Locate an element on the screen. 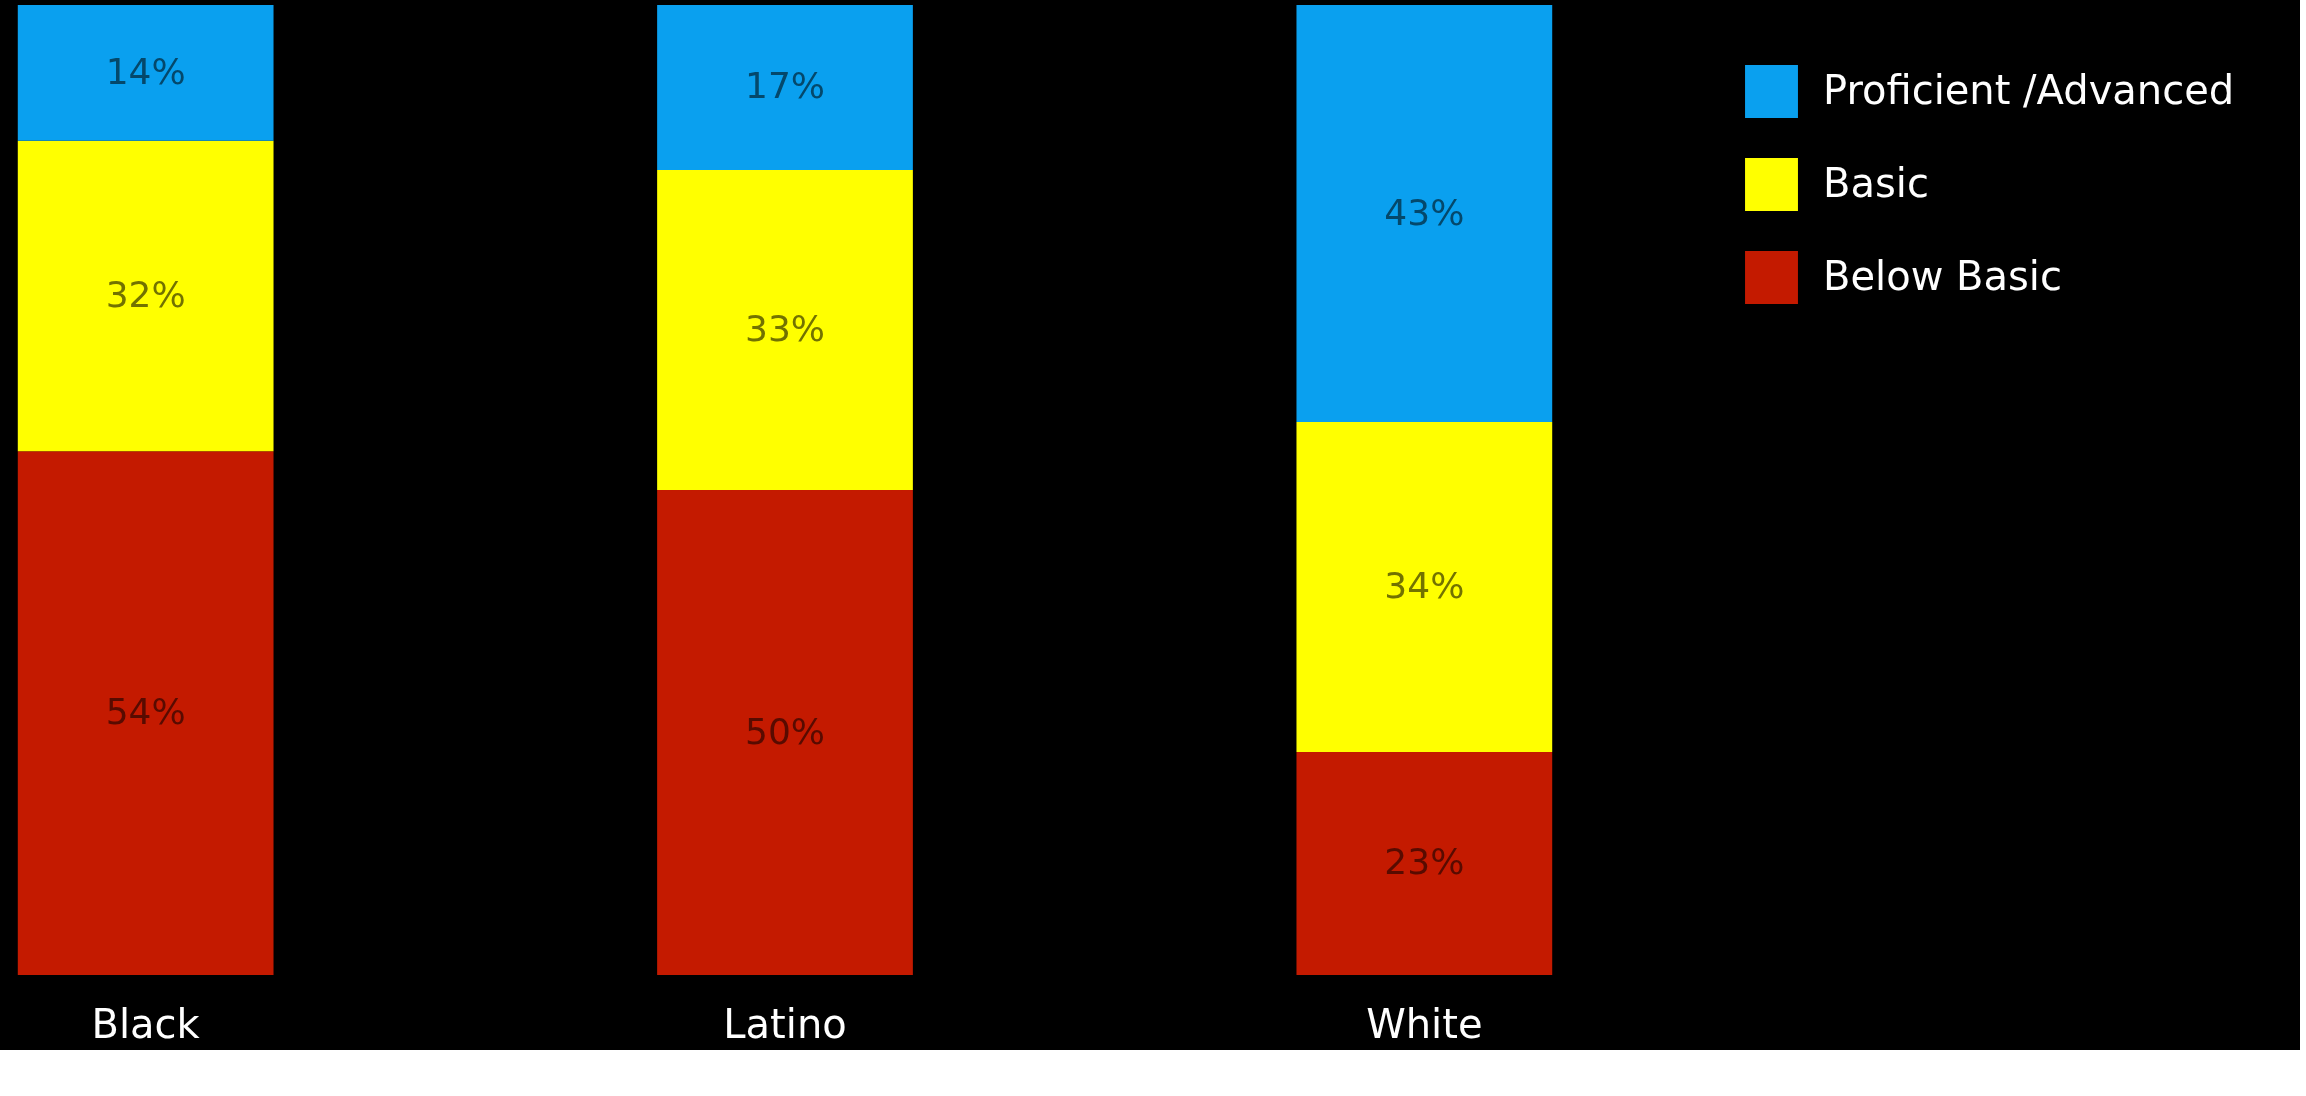 The image size is (2306, 1096). data-label: 32% is located at coordinates (145, 294).